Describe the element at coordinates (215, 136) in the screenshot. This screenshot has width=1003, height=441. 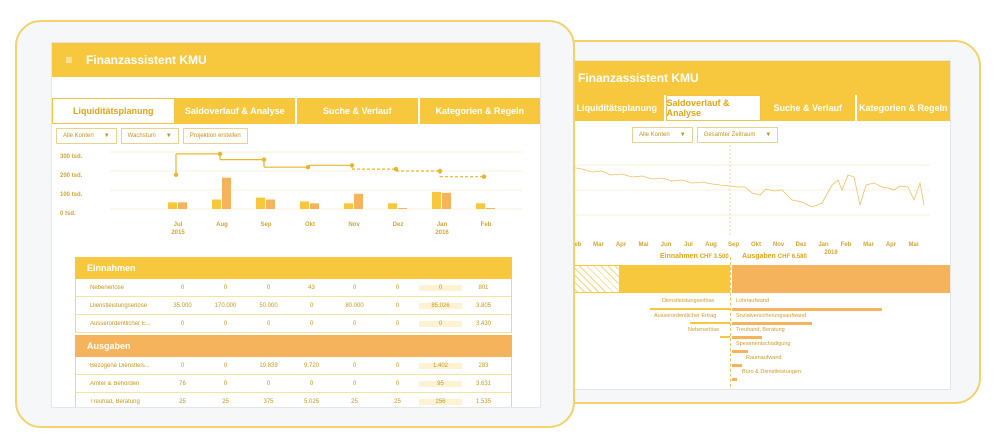
I see `create-projection-button: Projektion erstellen` at that location.